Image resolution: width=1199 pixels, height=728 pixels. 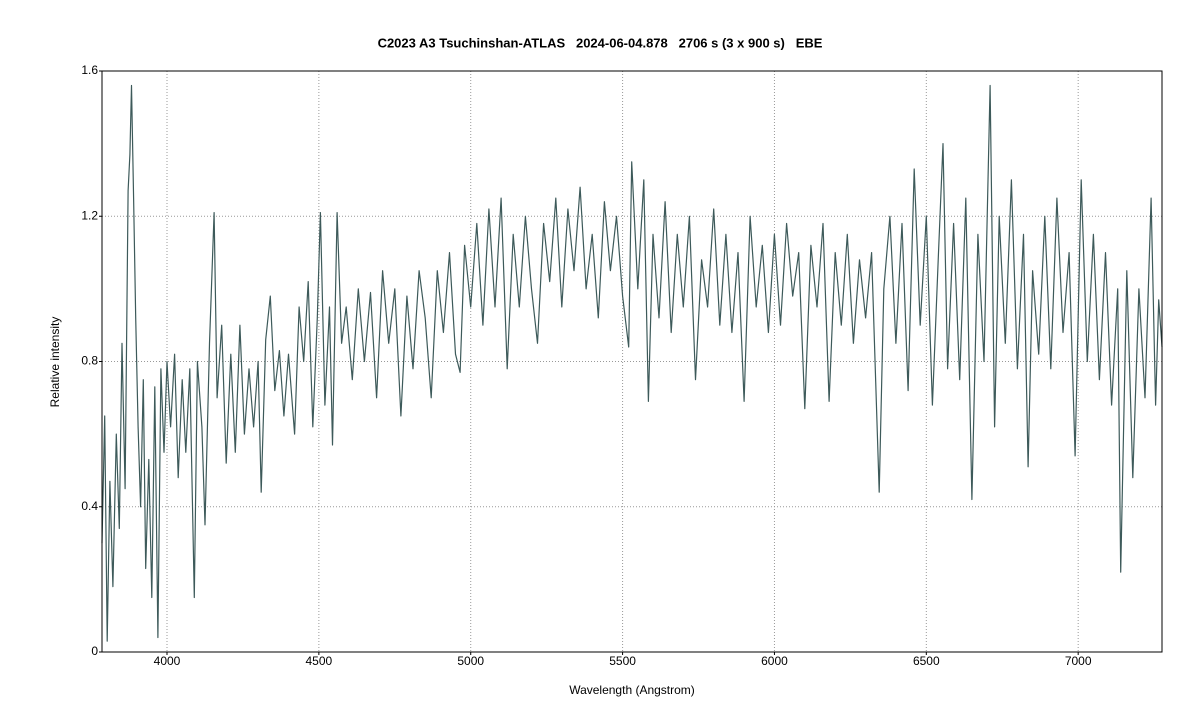 I want to click on x-tick-label: 6000, so click(x=774, y=661).